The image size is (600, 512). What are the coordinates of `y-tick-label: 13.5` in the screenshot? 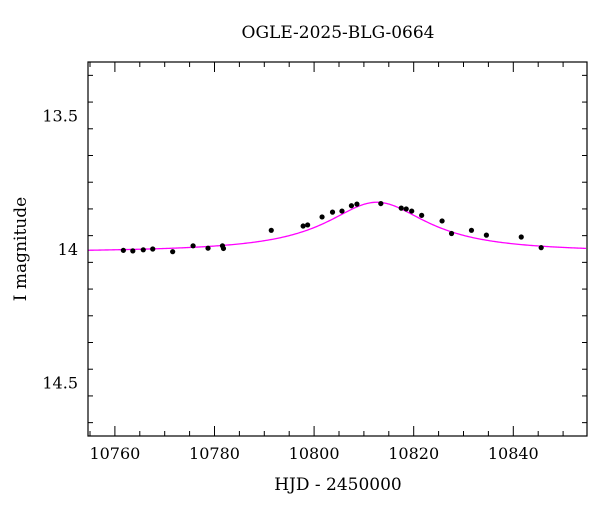 It's located at (60, 115).